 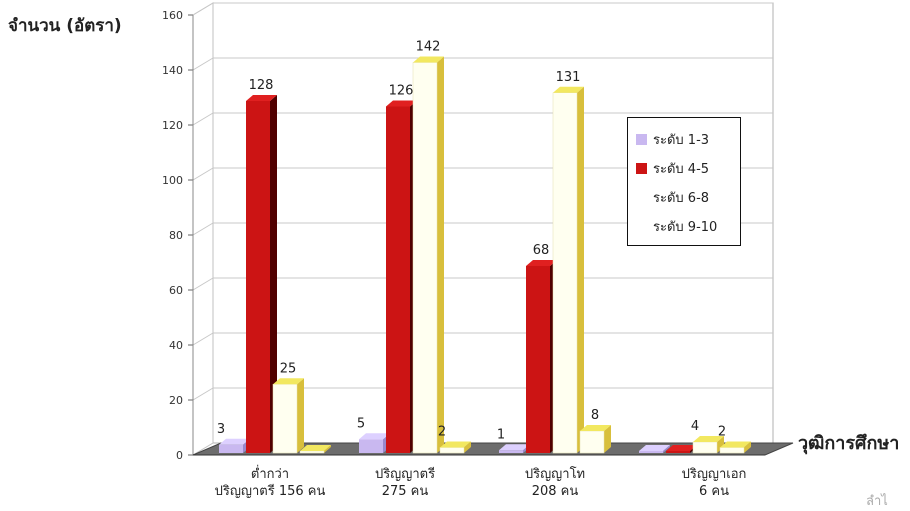 What do you see at coordinates (568, 77) in the screenshot?
I see `data-label: 131` at bounding box center [568, 77].